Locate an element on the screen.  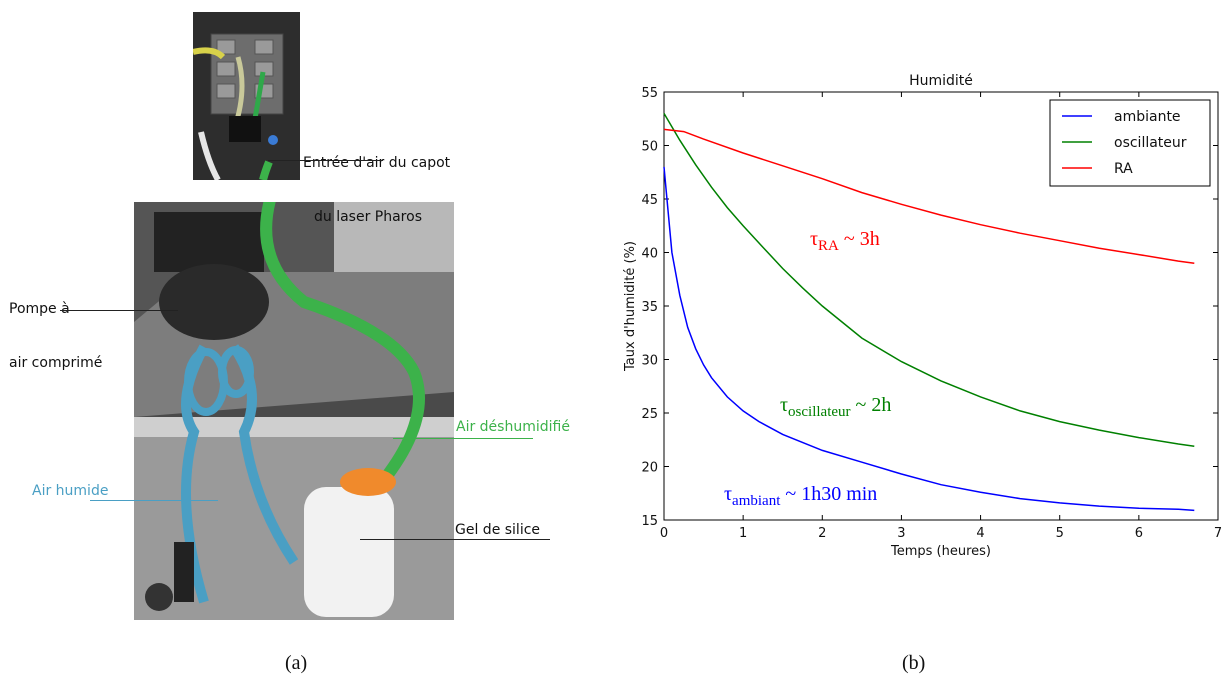
y-tick-label: 35 is located at coordinates (649, 307).